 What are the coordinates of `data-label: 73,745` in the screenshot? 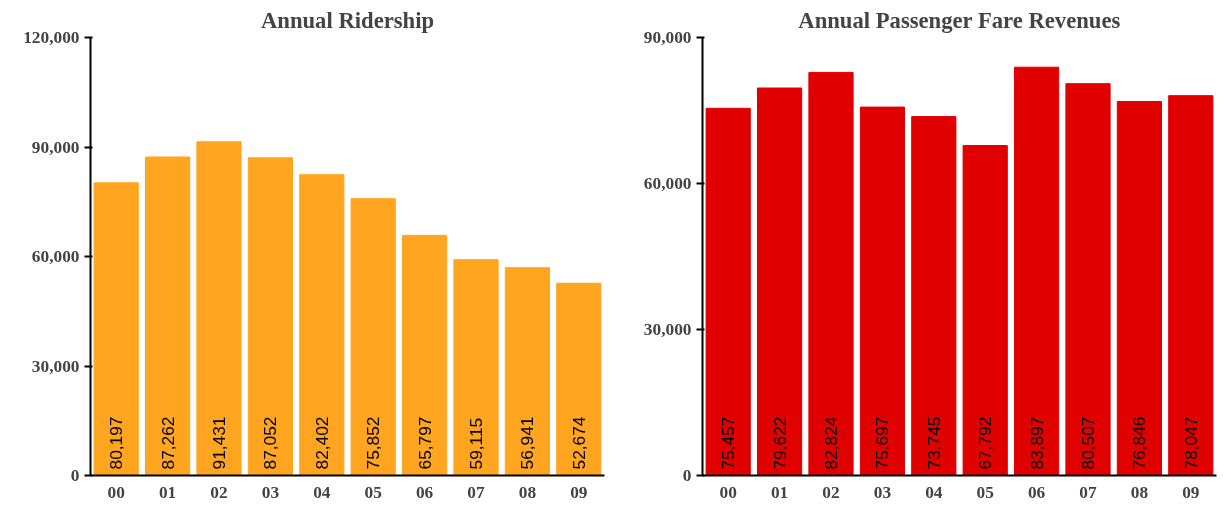 It's located at (933, 443).